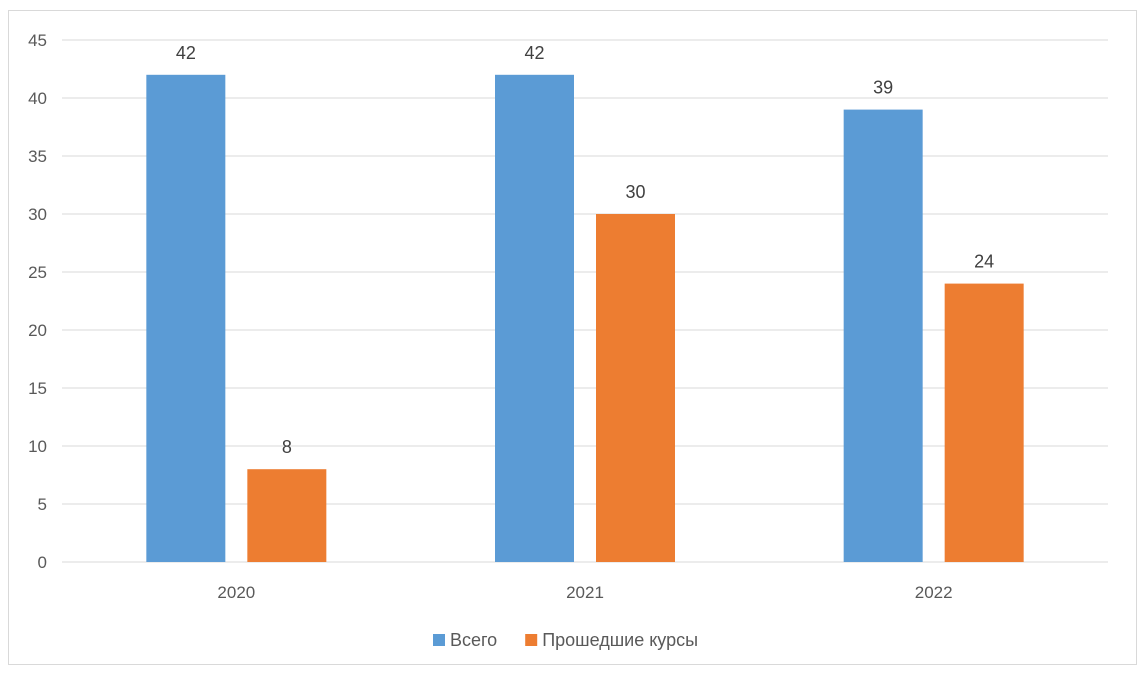 Image resolution: width=1147 pixels, height=673 pixels. I want to click on x-tick-label: 2021, so click(585, 592).